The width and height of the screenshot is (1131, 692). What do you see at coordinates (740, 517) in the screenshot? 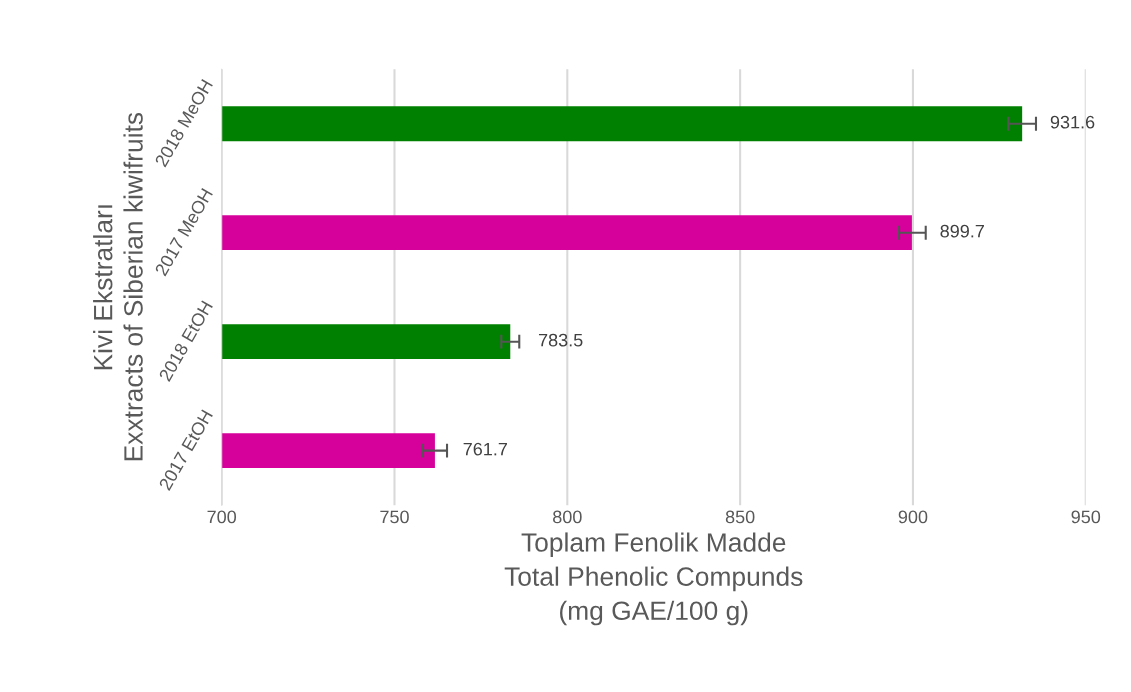
I see `x-tick-label: 850` at bounding box center [740, 517].